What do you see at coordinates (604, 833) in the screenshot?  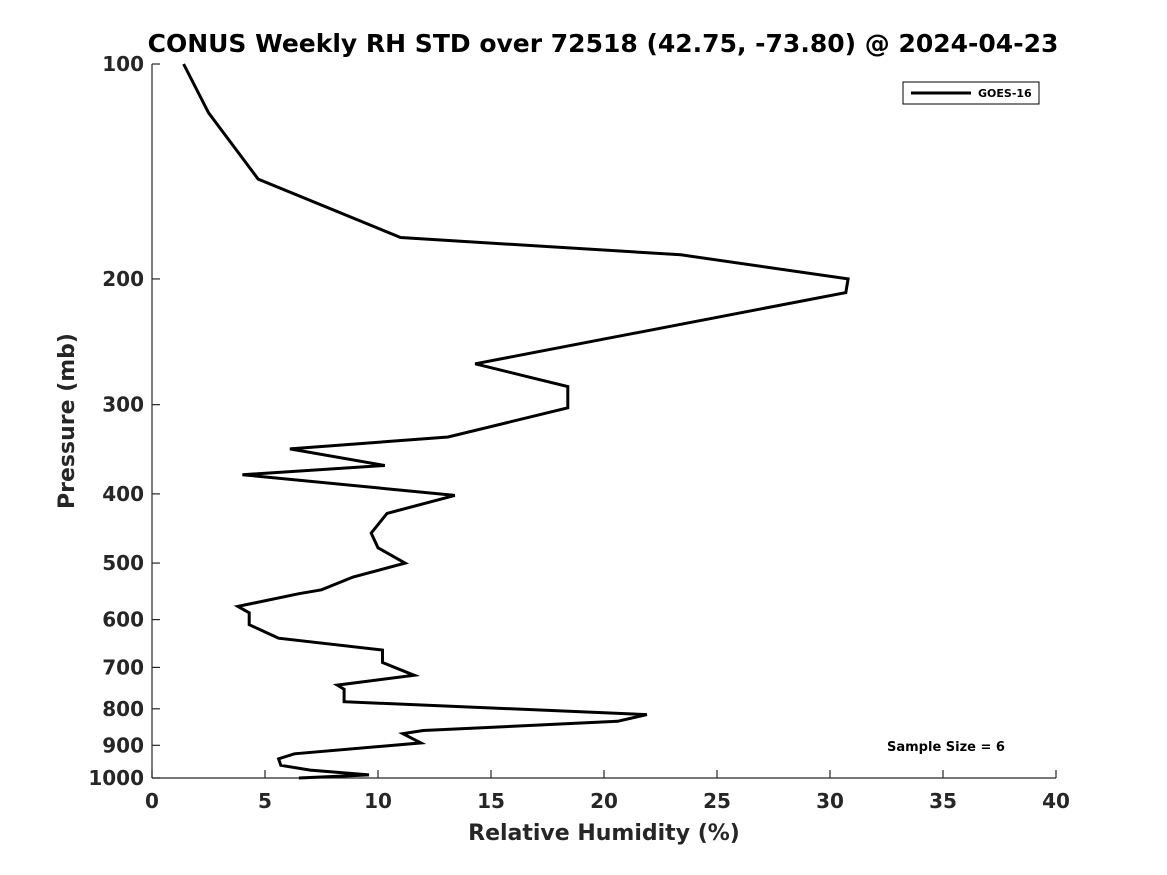 I see `x-axis-label: Relative Humidity (%)` at bounding box center [604, 833].